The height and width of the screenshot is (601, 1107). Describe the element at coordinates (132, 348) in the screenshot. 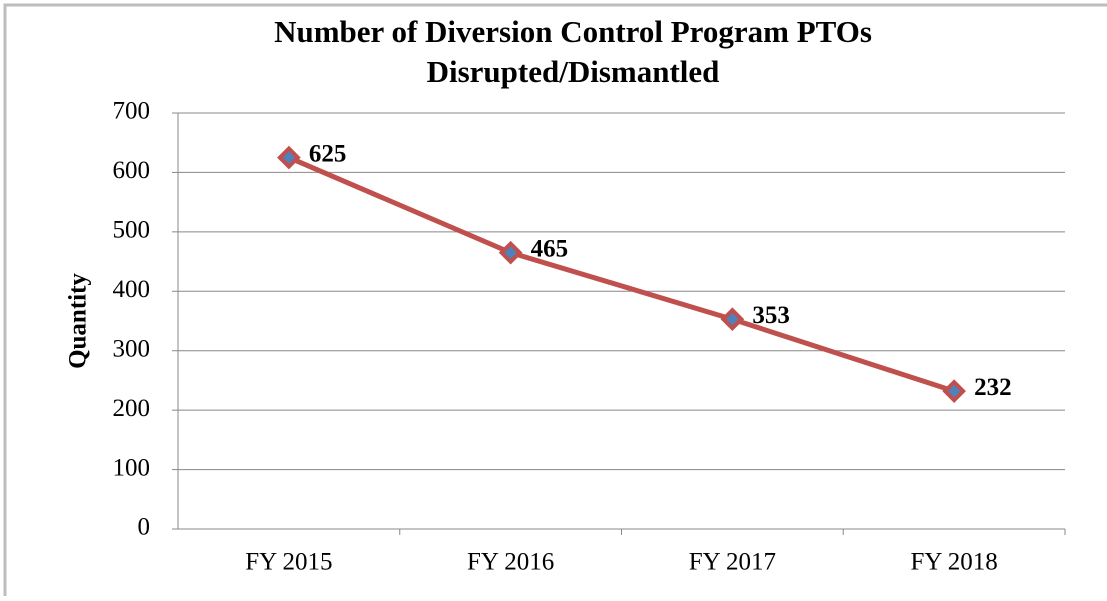

I see `y-tick-label: 300` at that location.